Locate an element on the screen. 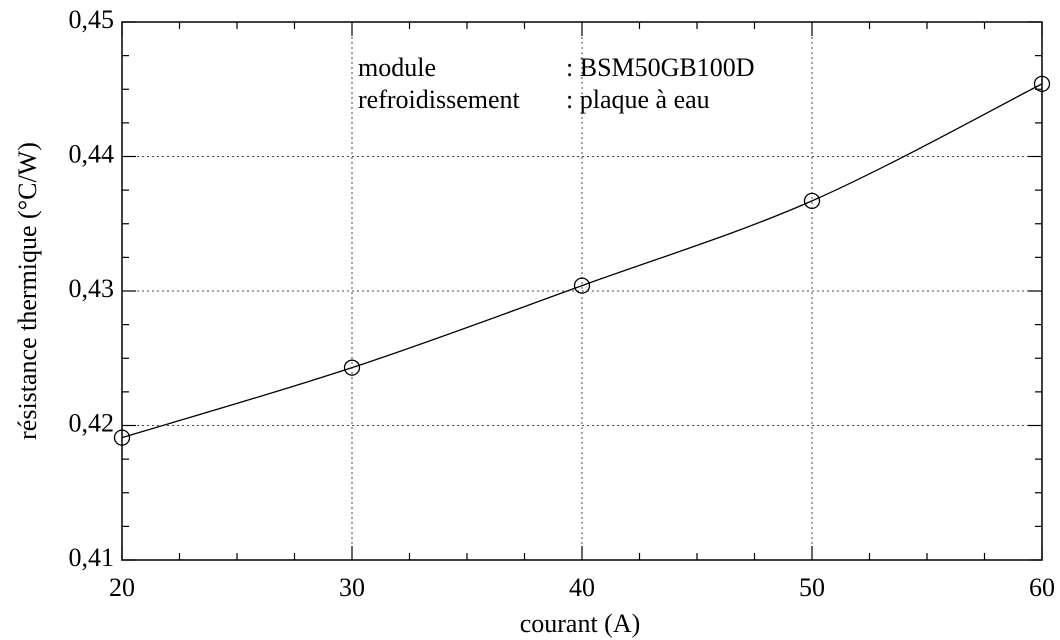  annotation-label: refroidissement is located at coordinates (439, 99).